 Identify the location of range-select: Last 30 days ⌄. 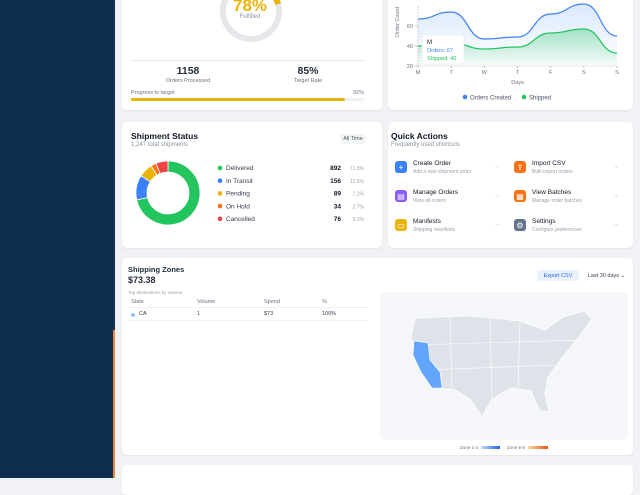
(606, 275).